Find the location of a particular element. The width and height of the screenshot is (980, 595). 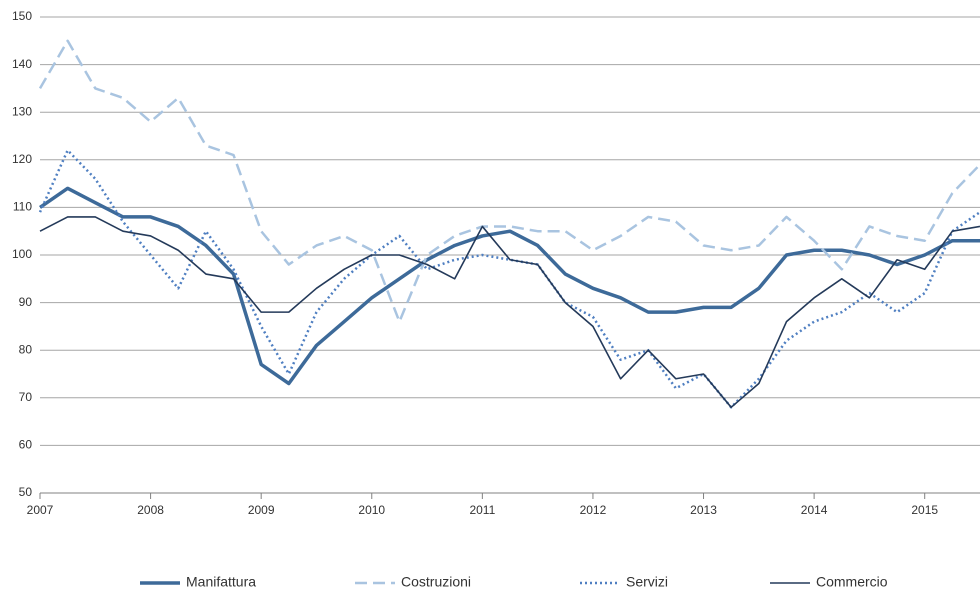

x-tick-label: 2013 is located at coordinates (703, 510).